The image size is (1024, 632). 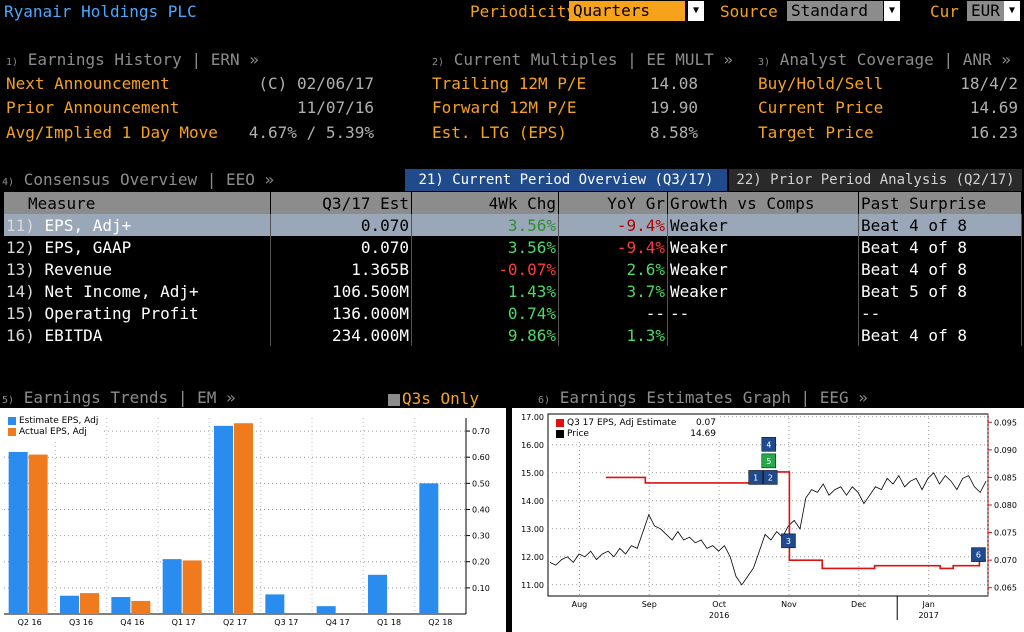 I want to click on est-cell: 106.500M, so click(x=341, y=291).